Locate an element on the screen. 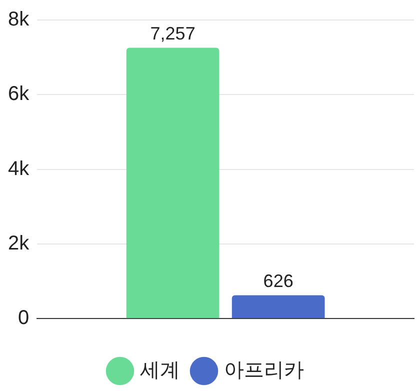 This screenshot has height=391, width=418. y-tick-label: 4k is located at coordinates (19, 169).